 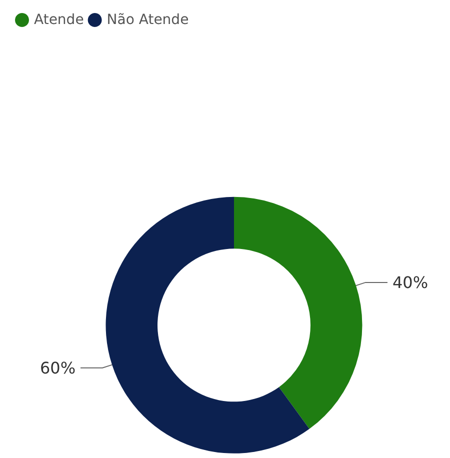 I want to click on data-label: 40%, so click(x=410, y=282).